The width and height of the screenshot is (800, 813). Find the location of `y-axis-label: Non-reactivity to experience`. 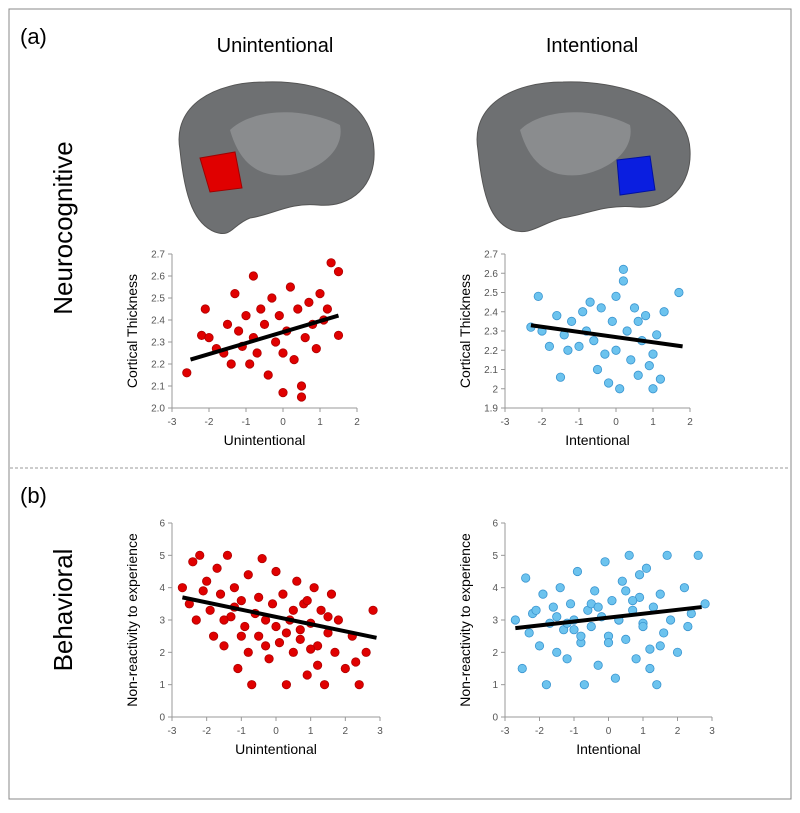

y-axis-label: Non-reactivity to experience is located at coordinates (132, 620).